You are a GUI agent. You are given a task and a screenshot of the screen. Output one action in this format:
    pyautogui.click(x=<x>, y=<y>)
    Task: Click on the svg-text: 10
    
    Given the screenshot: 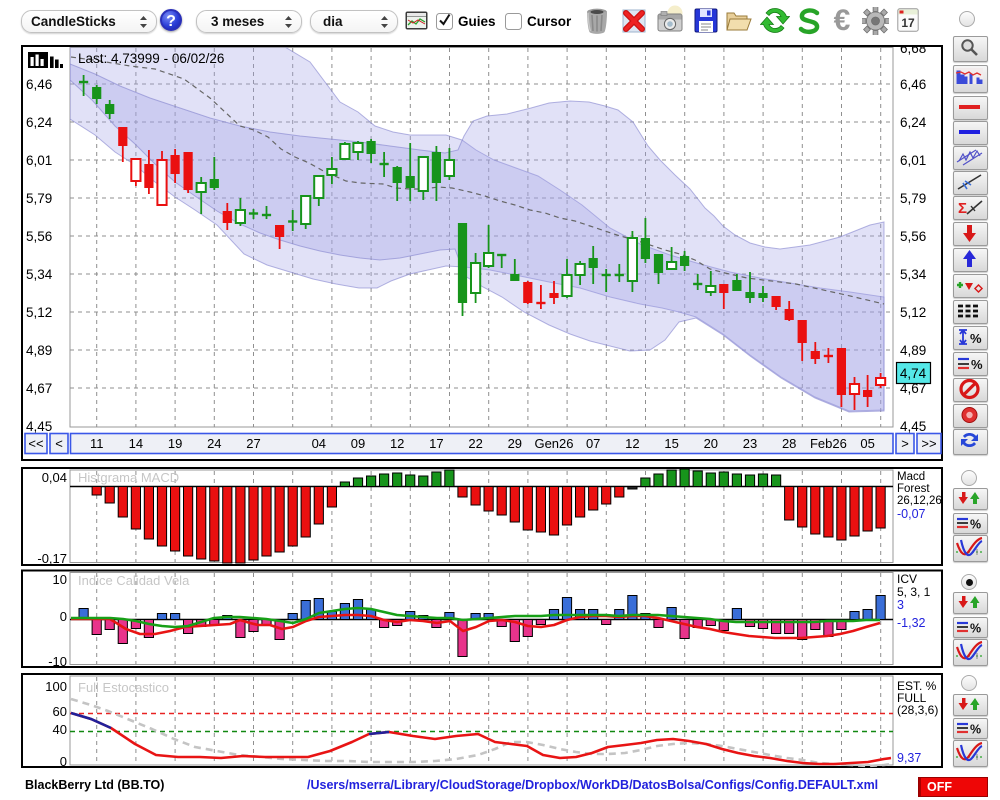 What is the action you would take?
    pyautogui.click(x=60, y=579)
    